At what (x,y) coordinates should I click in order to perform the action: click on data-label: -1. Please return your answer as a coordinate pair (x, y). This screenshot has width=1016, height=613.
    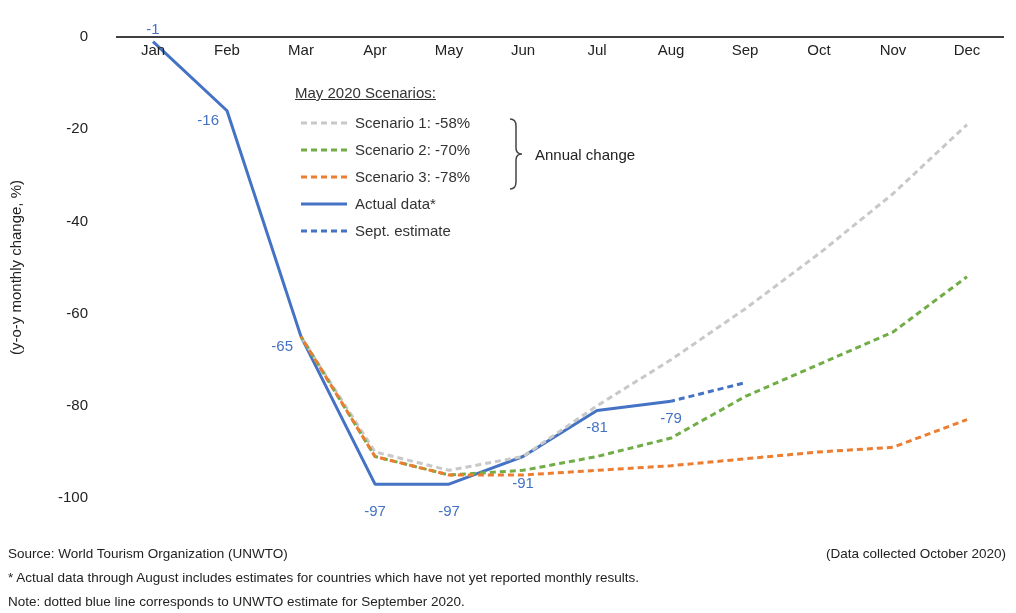
    Looking at the image, I should click on (153, 29).